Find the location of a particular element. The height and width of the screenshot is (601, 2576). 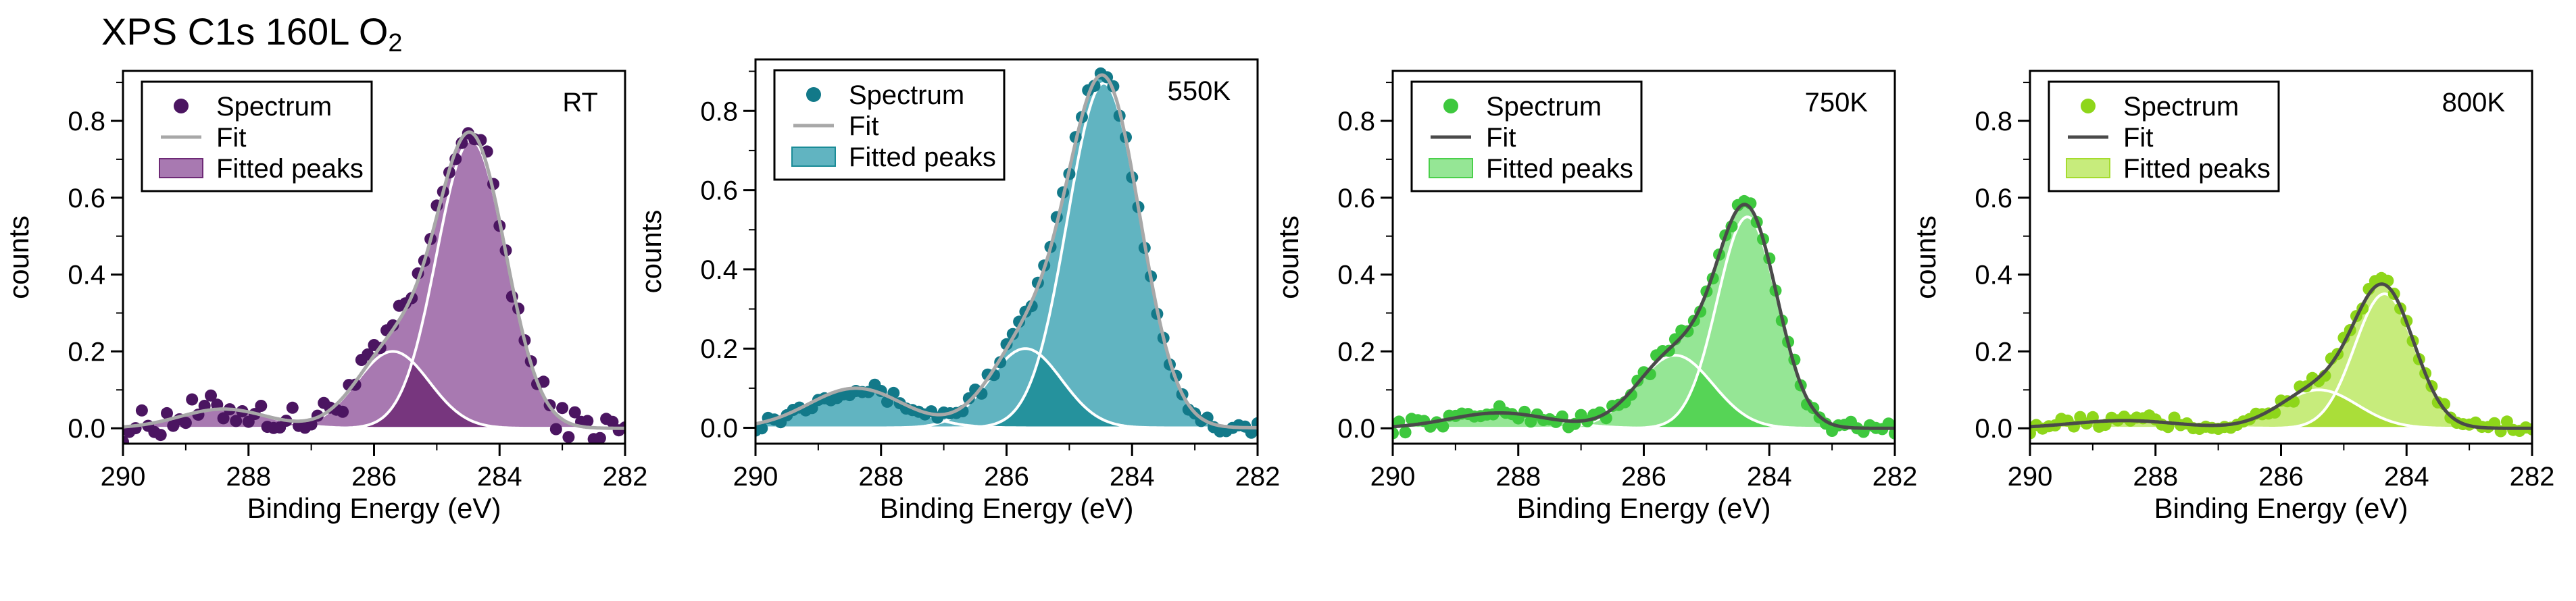

figure-title-main: XPS C1s 160L O is located at coordinates (245, 32).